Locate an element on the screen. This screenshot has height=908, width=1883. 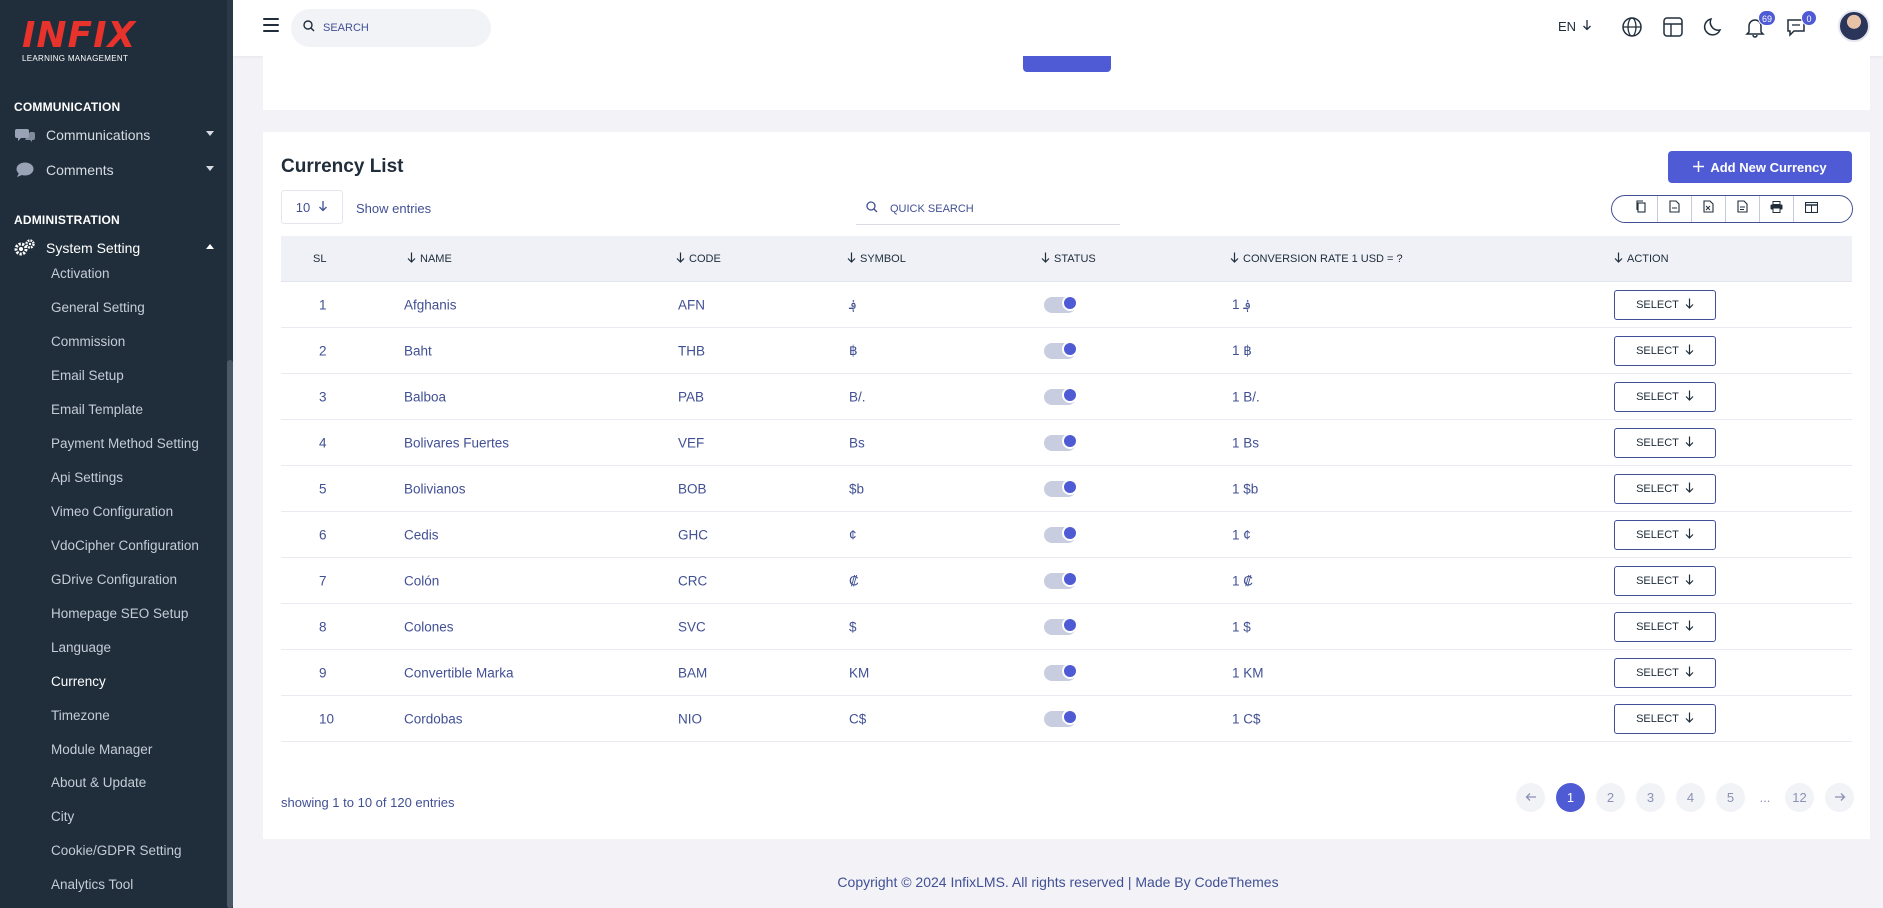
cell-sl: 5 is located at coordinates (323, 488).